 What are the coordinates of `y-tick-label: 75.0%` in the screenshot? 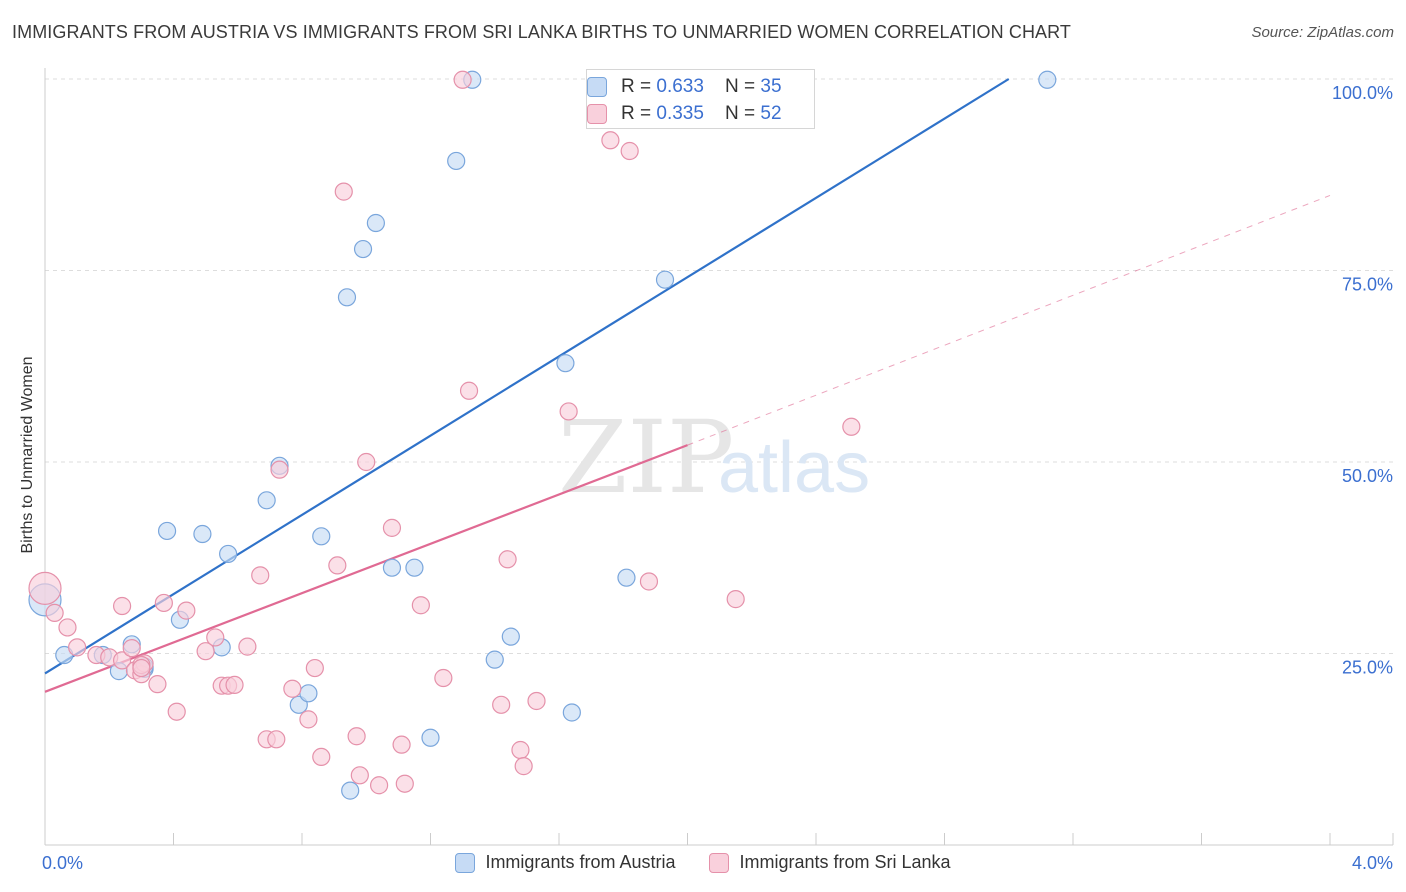 It's located at (1367, 285).